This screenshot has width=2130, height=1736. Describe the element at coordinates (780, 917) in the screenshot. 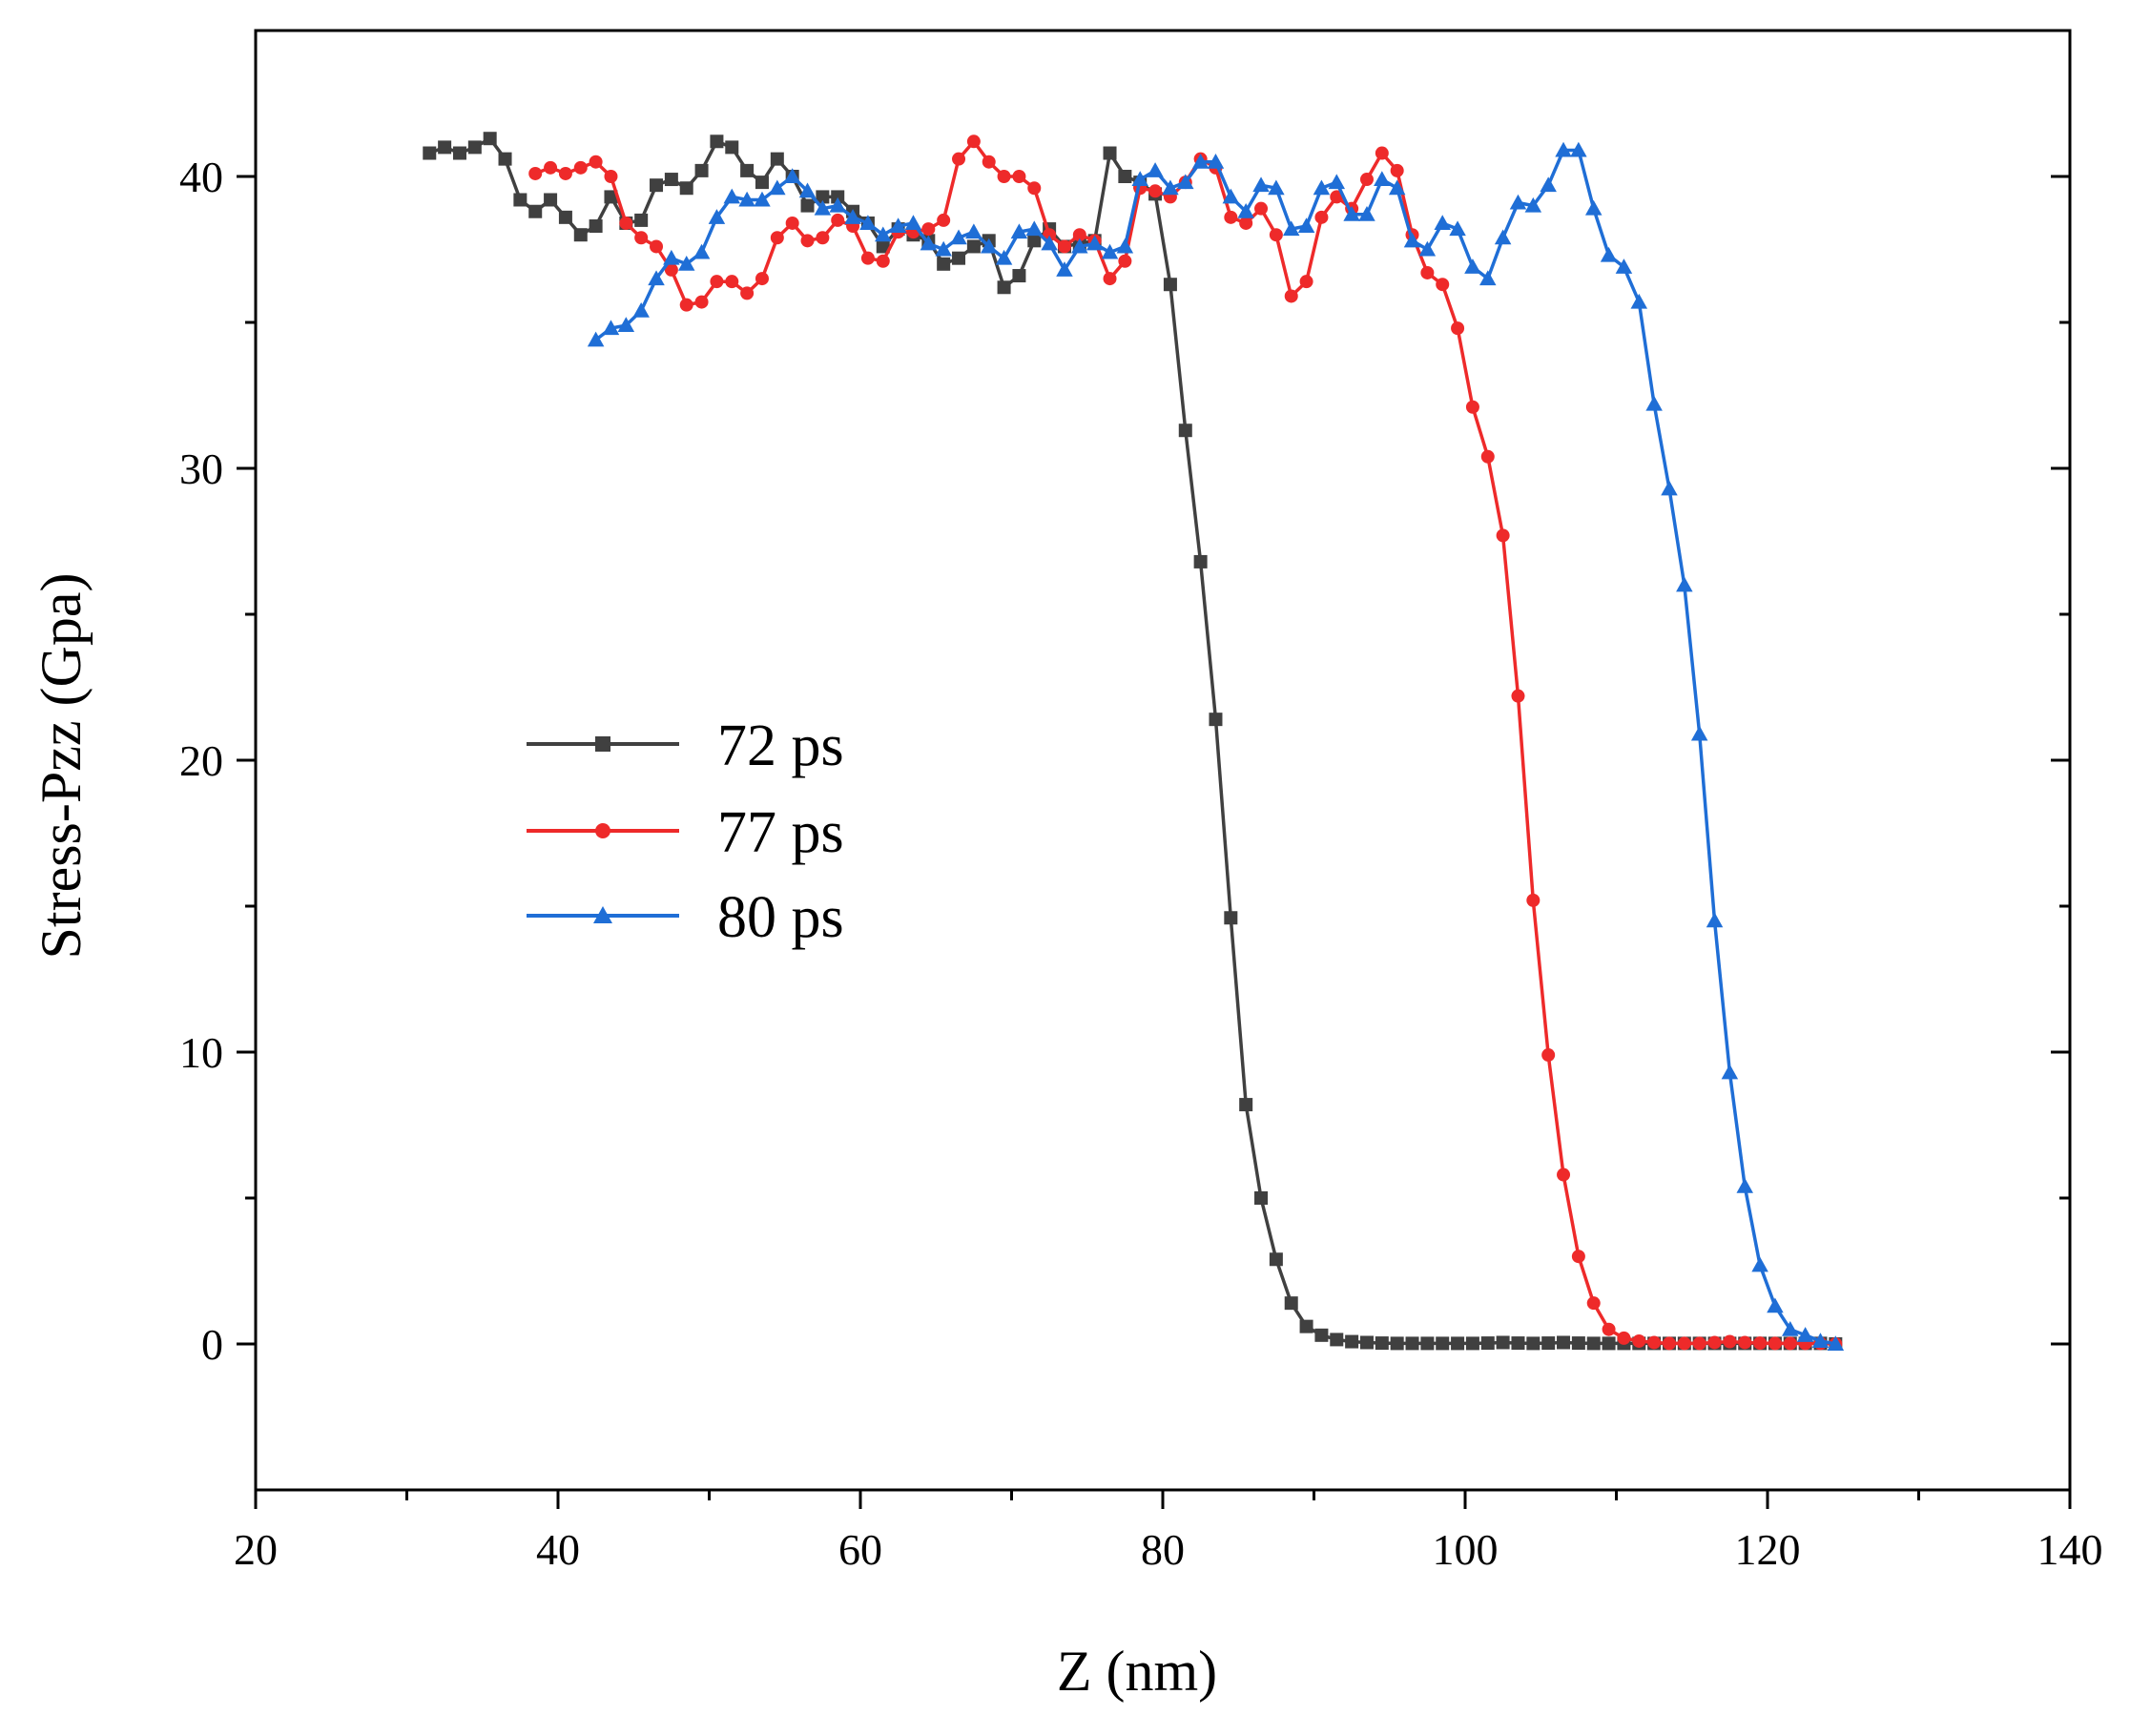

I see `legend-label: 80 ps` at that location.